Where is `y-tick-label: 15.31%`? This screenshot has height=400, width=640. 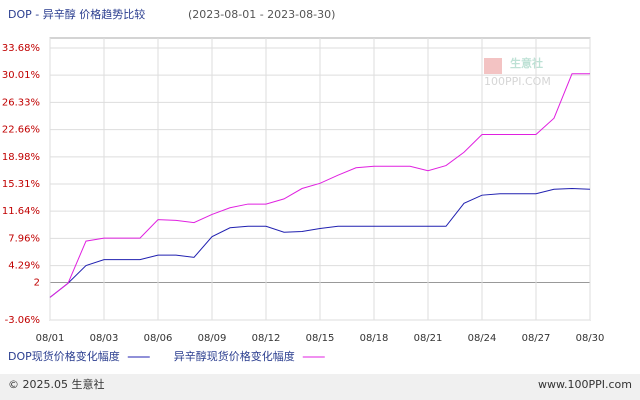 y-tick-label: 15.31% is located at coordinates (21, 184).